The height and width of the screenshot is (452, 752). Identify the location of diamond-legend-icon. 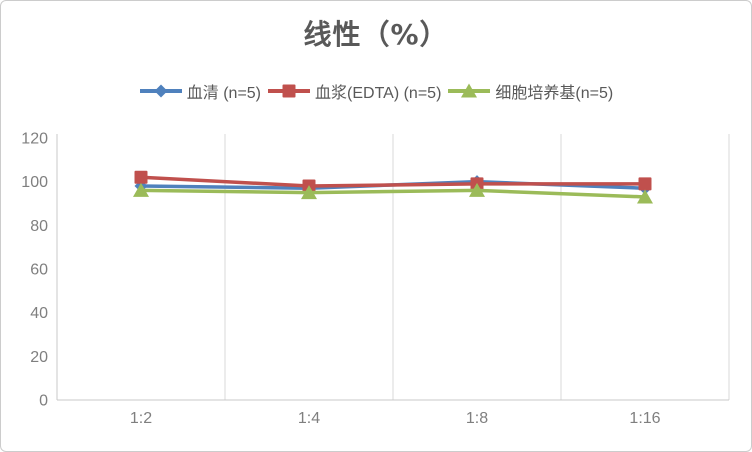
(160, 91).